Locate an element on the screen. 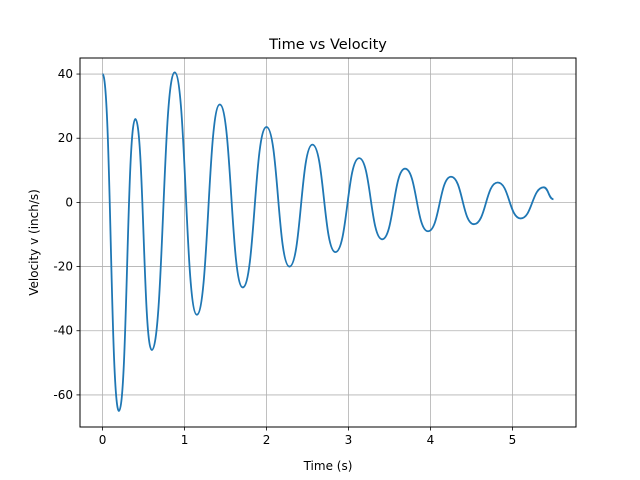 The height and width of the screenshot is (480, 640). y-axis: -60 -40 -20 0 20 40 is located at coordinates (66, 234).